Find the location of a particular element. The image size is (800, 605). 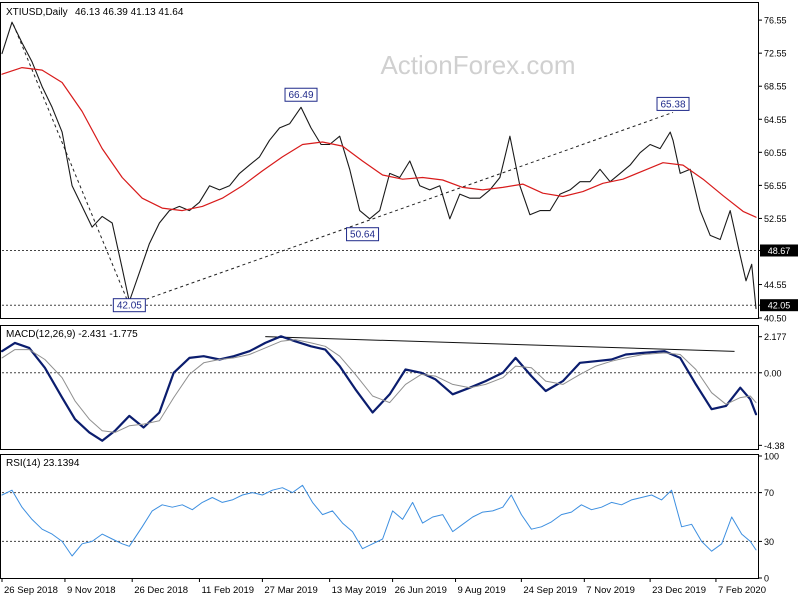

price-panel-title: XTIUSD,Daily is located at coordinates (37, 12).